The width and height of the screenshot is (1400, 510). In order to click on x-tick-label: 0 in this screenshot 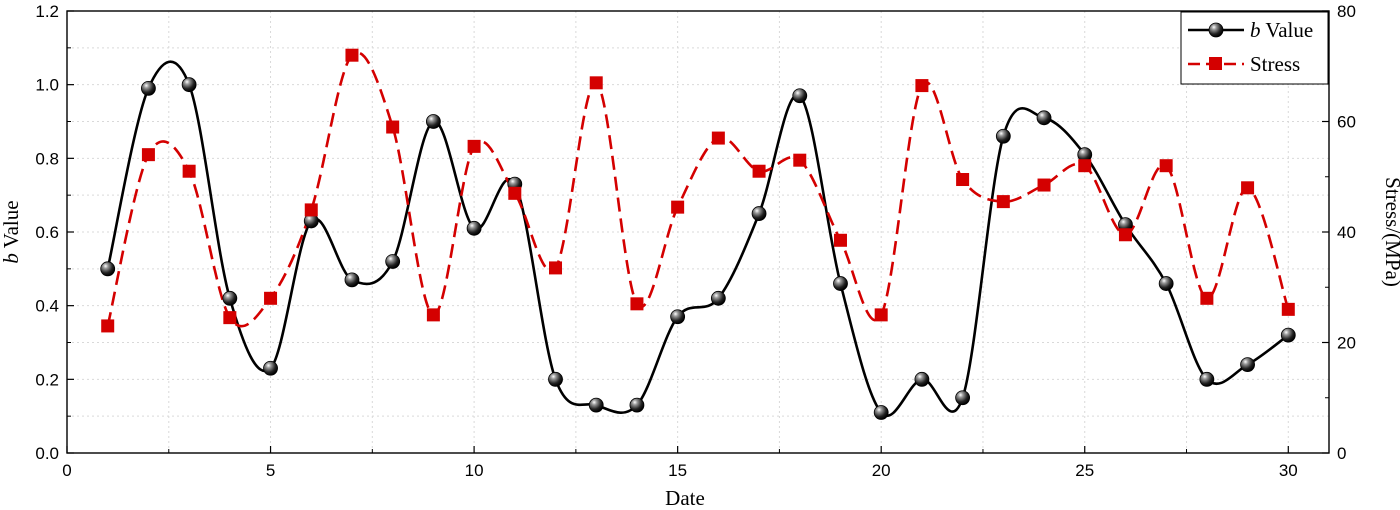, I will do `click(66, 470)`.